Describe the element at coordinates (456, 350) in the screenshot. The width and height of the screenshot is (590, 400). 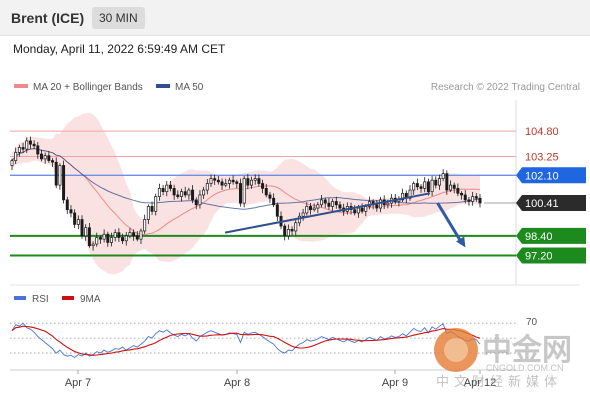
I see `watermark-logo-inner-icon` at that location.